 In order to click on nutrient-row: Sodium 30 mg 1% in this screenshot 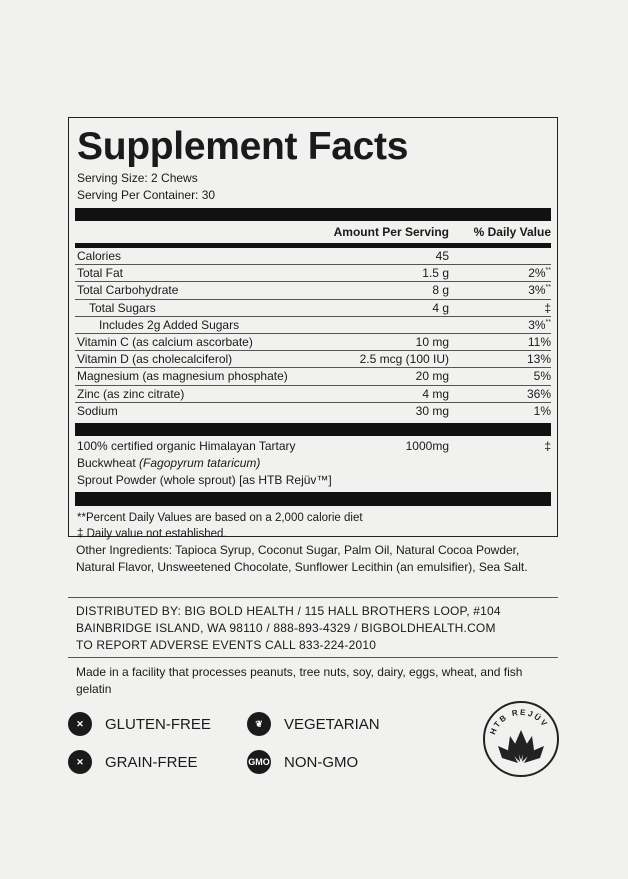, I will do `click(313, 411)`.